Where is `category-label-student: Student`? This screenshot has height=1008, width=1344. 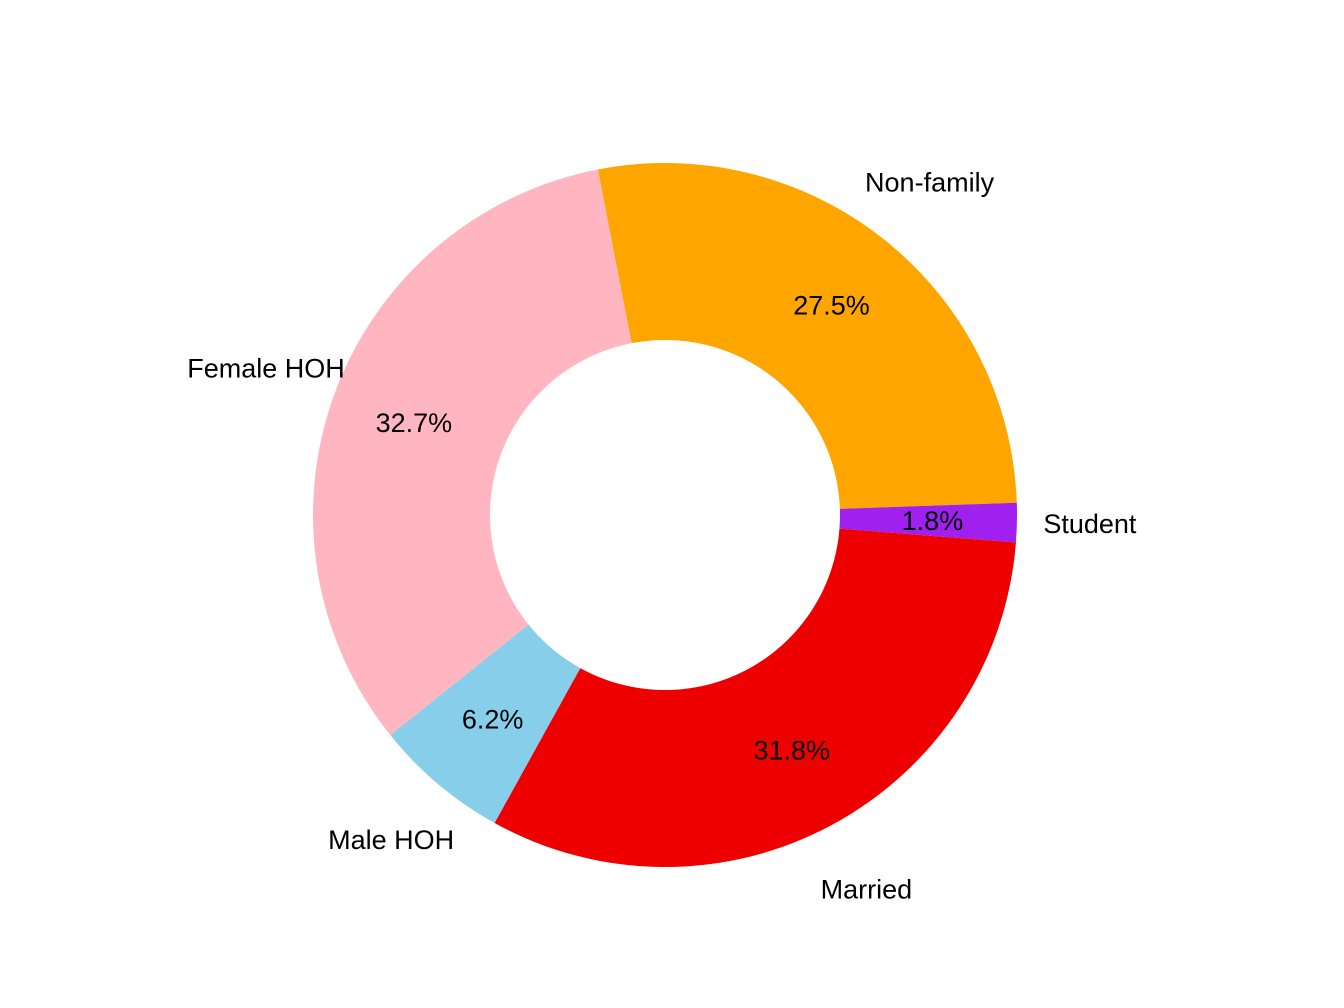
category-label-student: Student is located at coordinates (1090, 524).